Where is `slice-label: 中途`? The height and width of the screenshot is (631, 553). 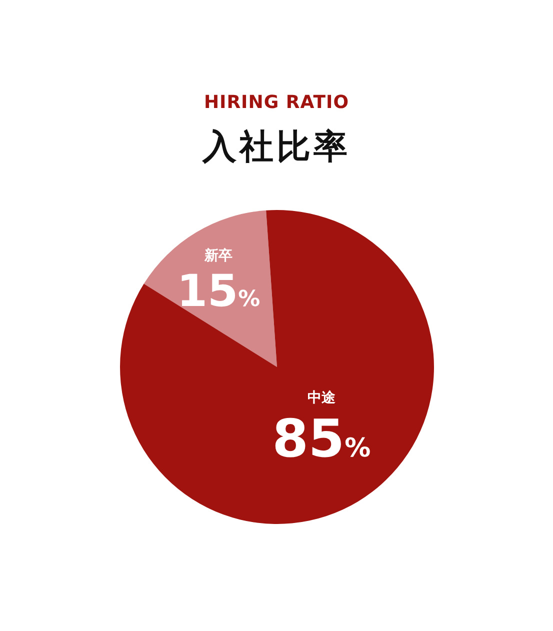 slice-label: 中途 is located at coordinates (321, 398).